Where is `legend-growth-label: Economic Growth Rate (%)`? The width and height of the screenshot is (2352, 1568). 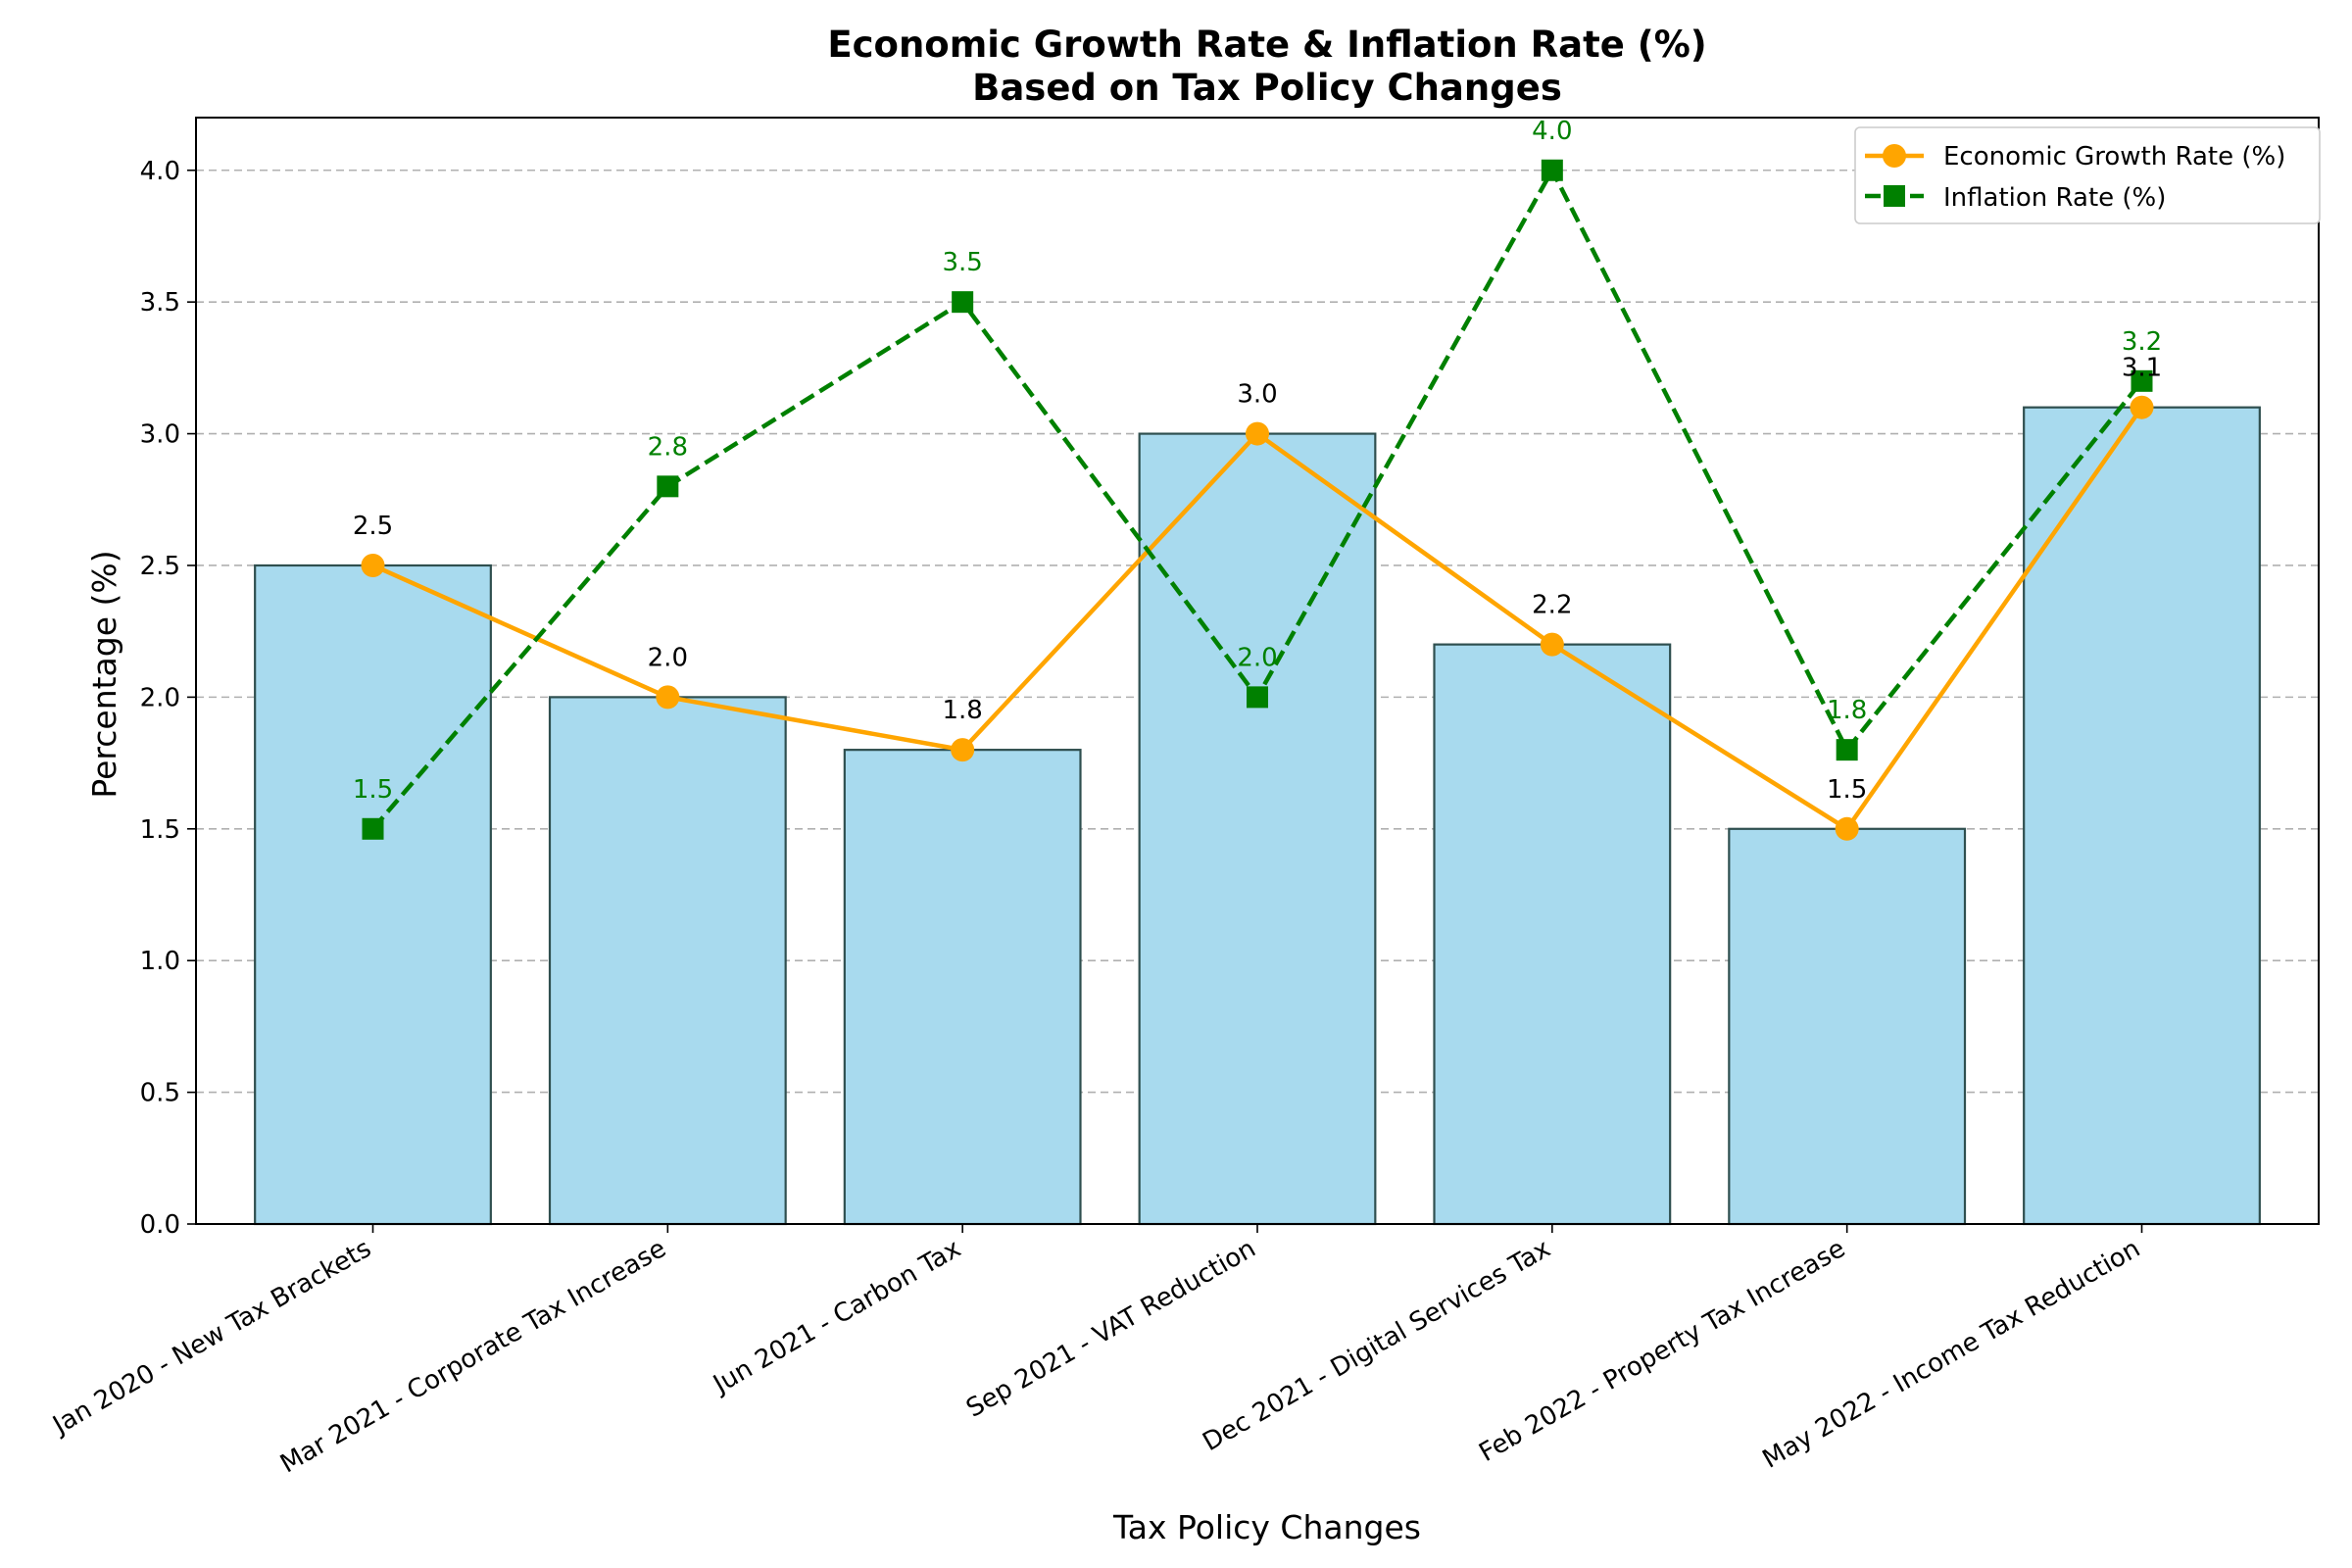
legend-growth-label: Economic Growth Rate (%) is located at coordinates (2114, 157).